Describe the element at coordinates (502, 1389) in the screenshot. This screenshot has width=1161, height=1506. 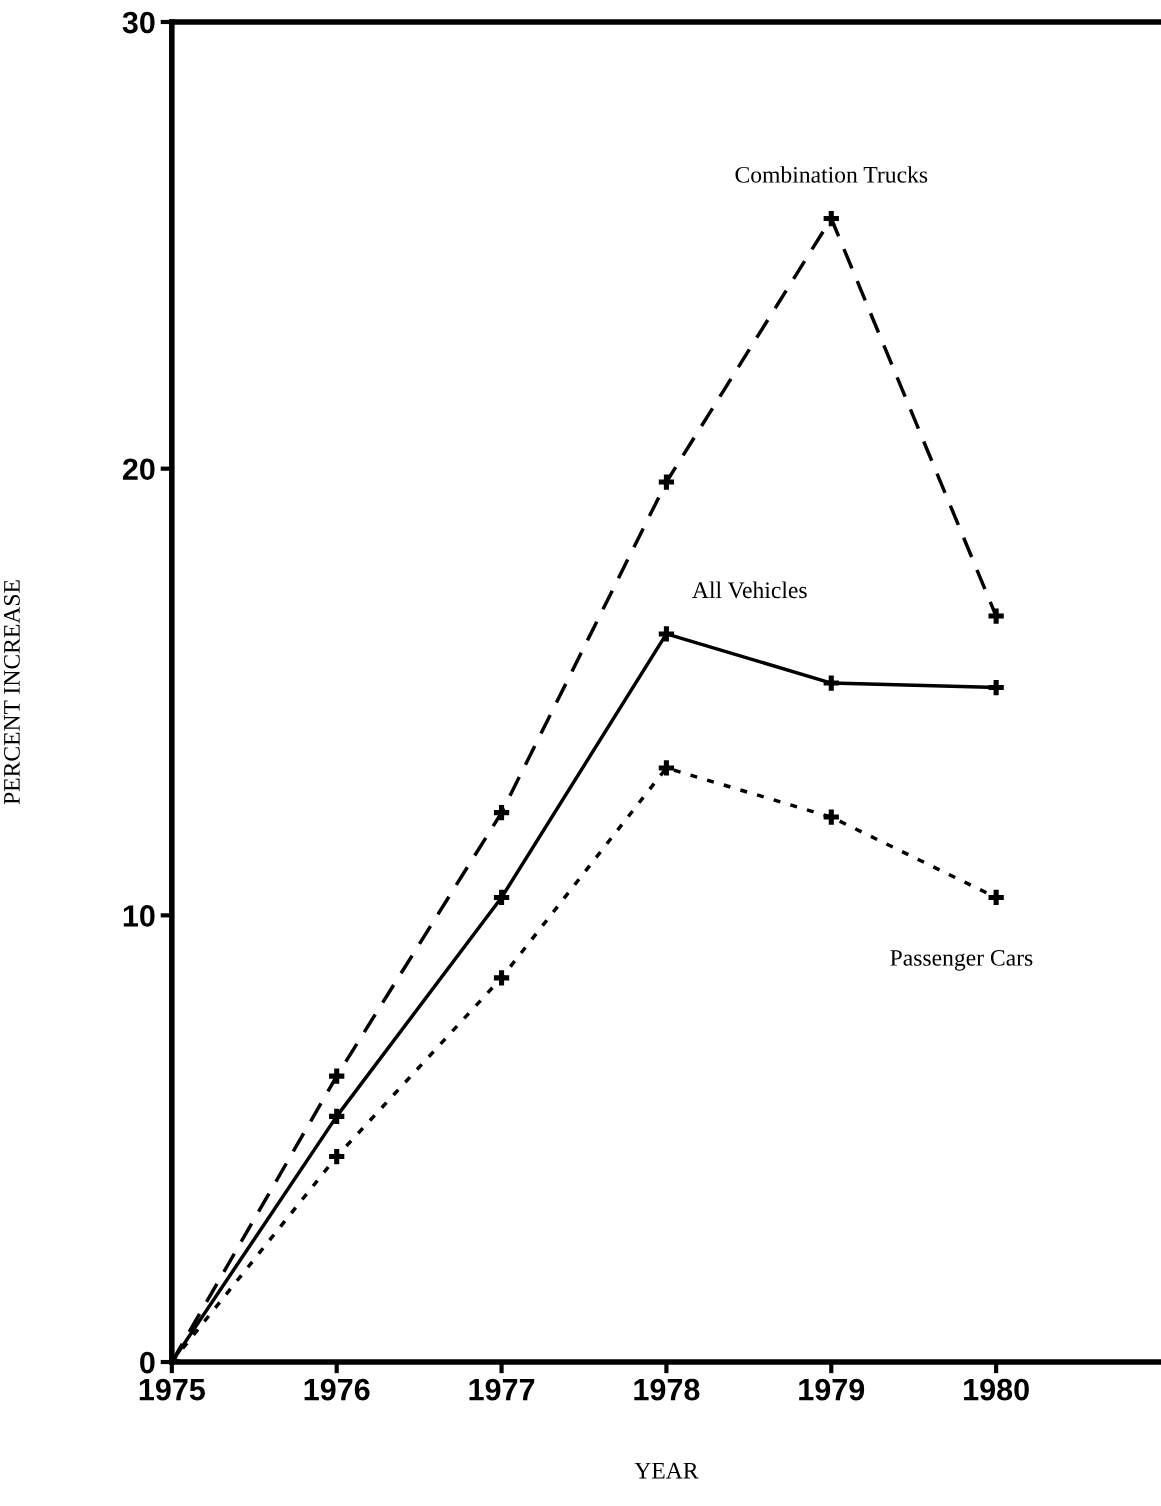
I see `x-tick-label: 1977` at that location.